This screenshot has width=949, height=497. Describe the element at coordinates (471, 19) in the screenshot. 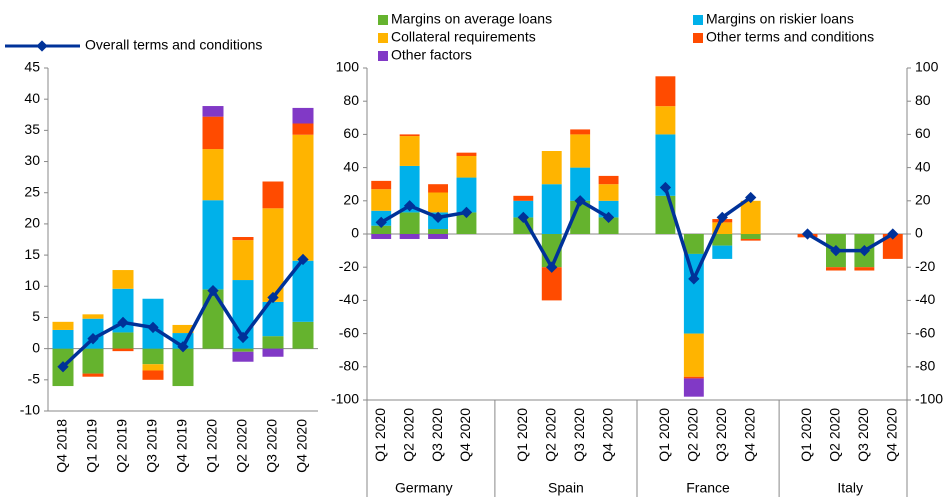

I see `legend-label: Margins on average loans` at that location.